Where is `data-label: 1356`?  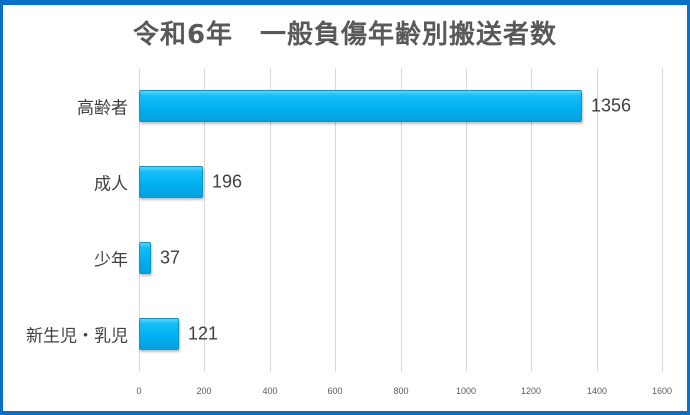 data-label: 1356 is located at coordinates (611, 105).